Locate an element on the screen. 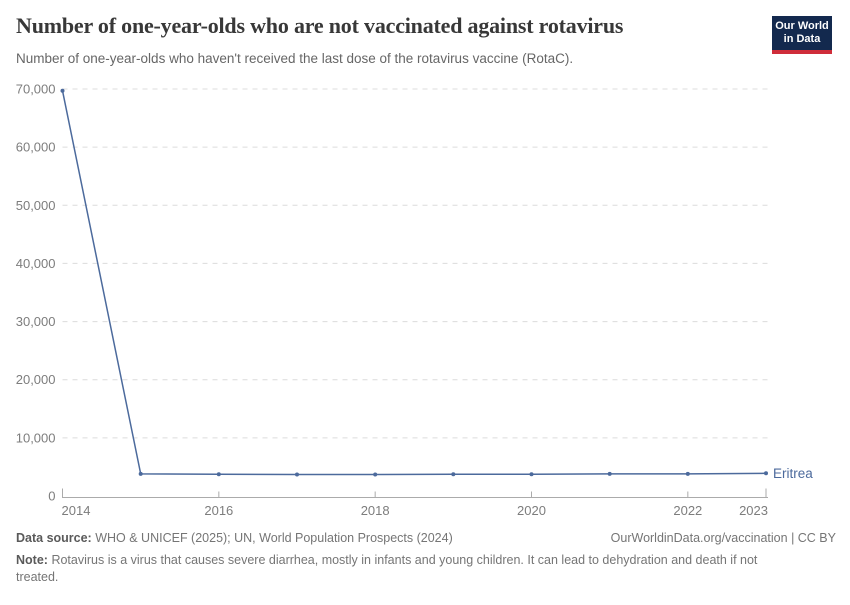  owid-logo: Our World in Data is located at coordinates (802, 35).